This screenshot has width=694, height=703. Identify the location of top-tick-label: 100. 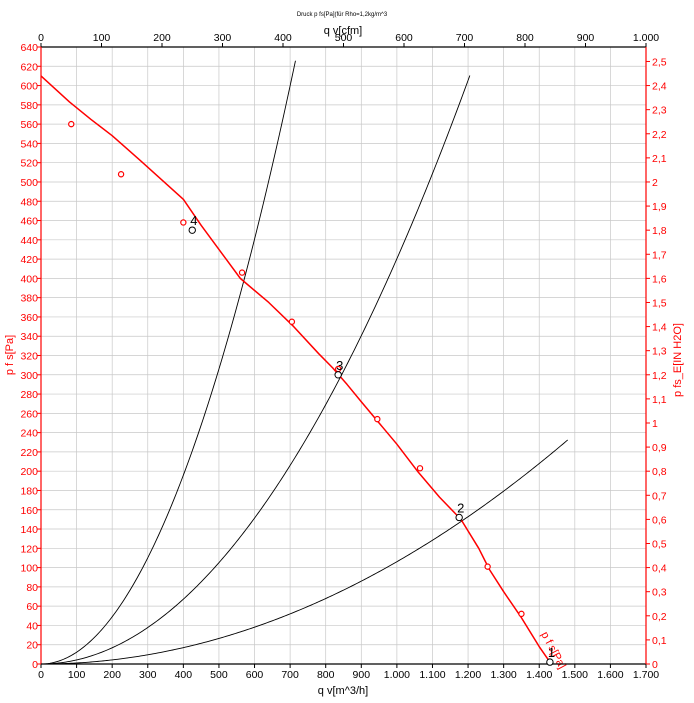
(102, 38).